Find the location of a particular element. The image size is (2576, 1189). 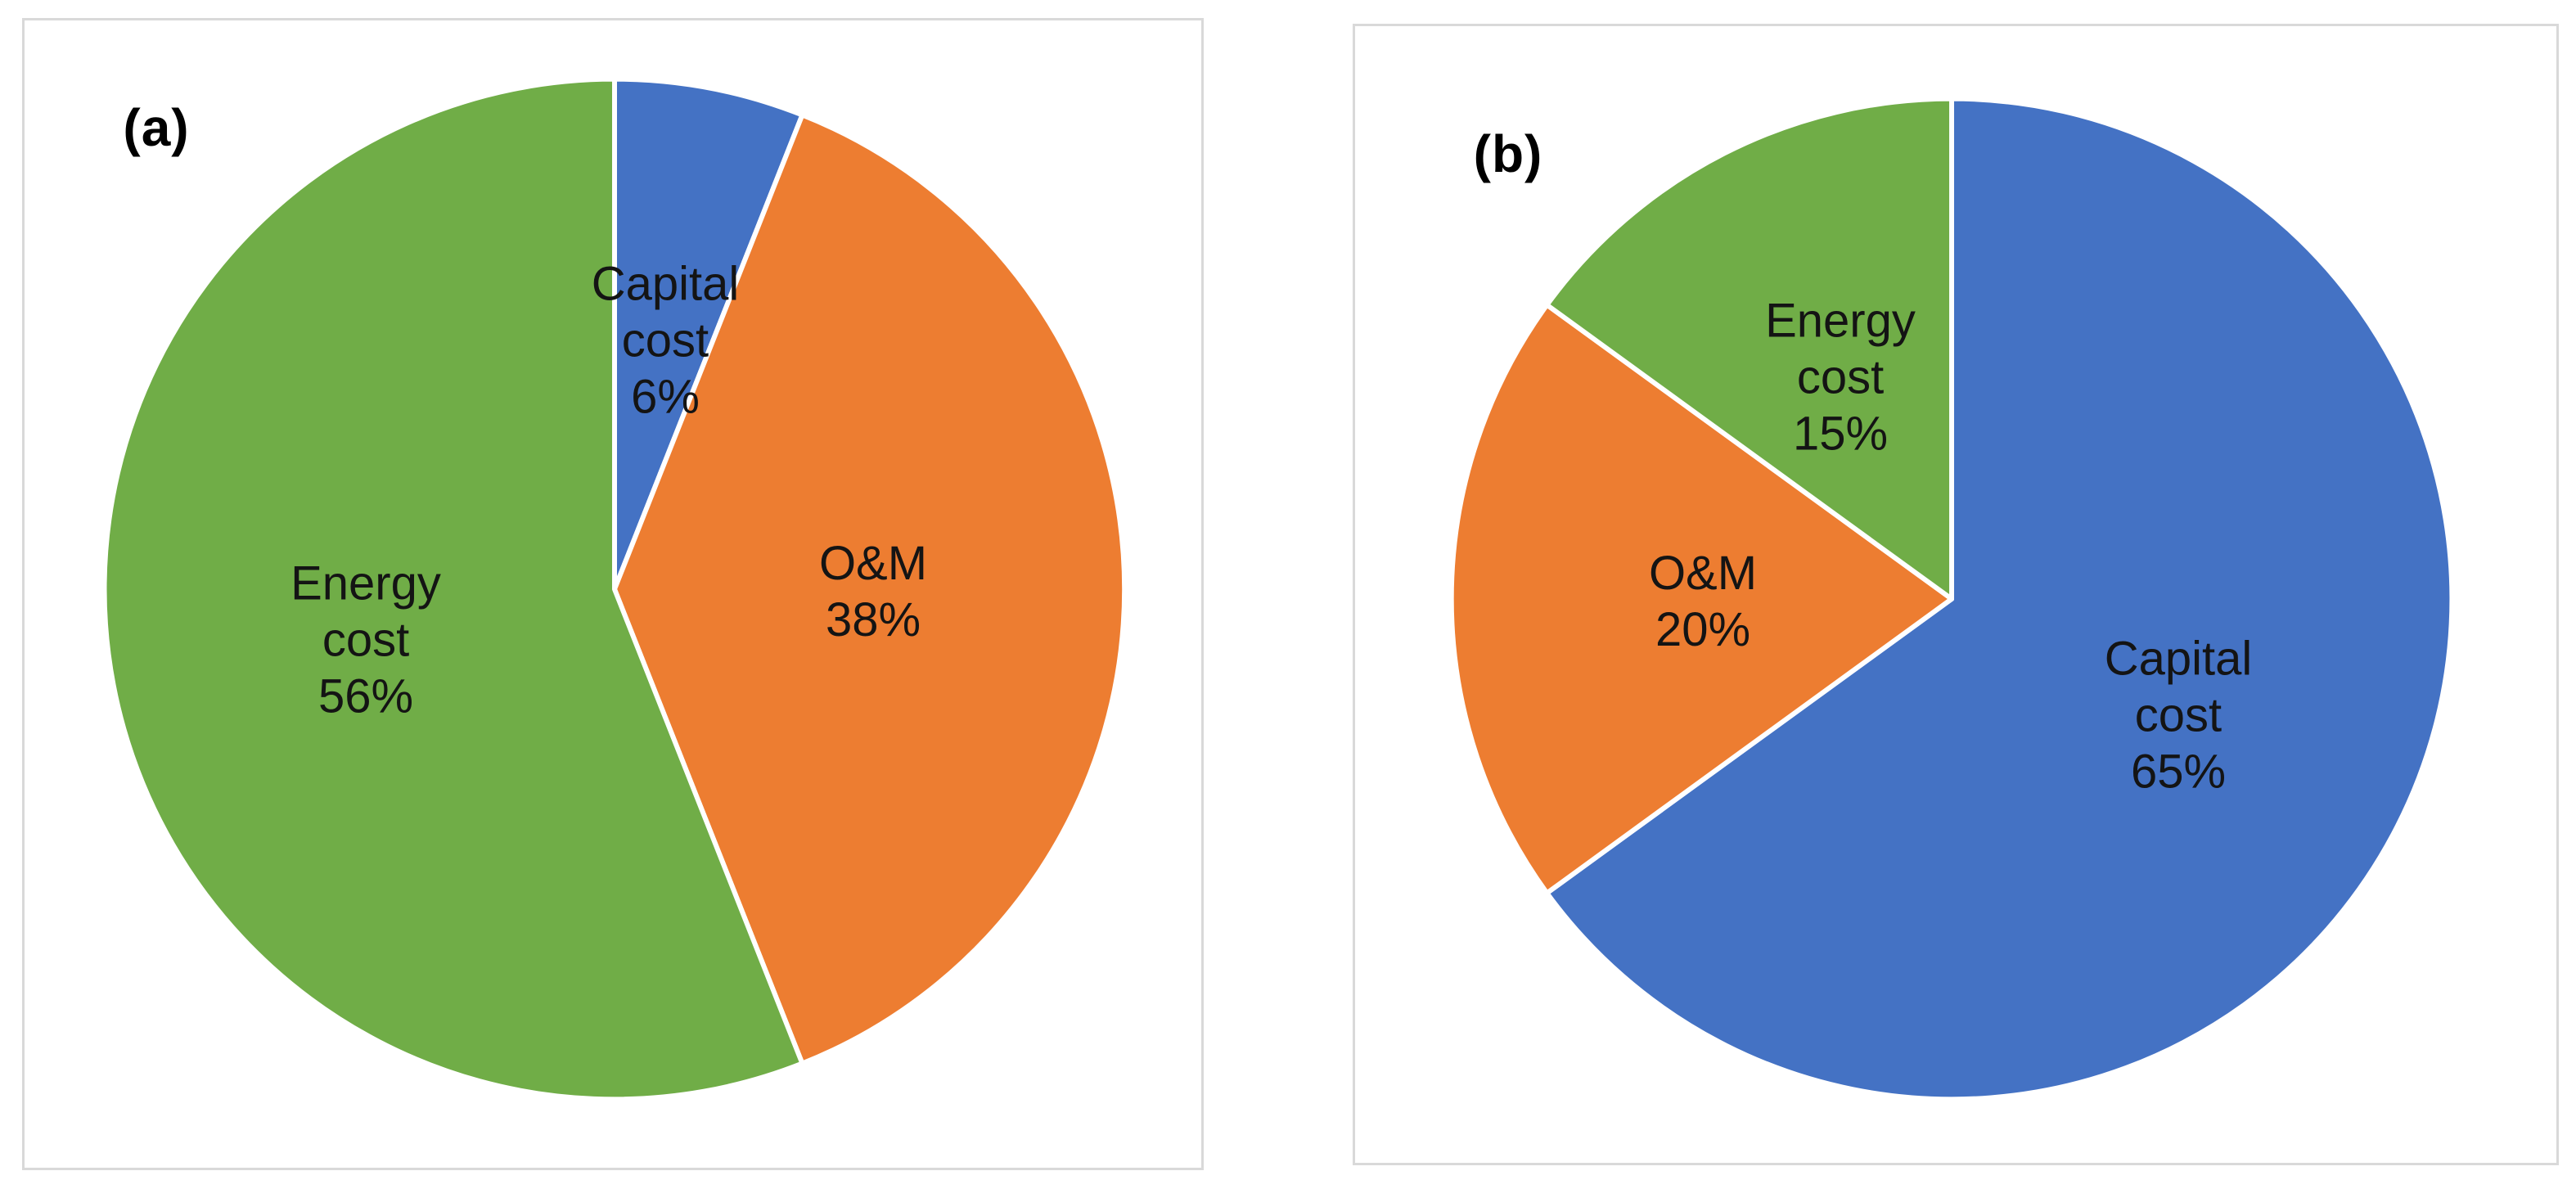

pie-slice-o-m is located at coordinates (1701, 599).